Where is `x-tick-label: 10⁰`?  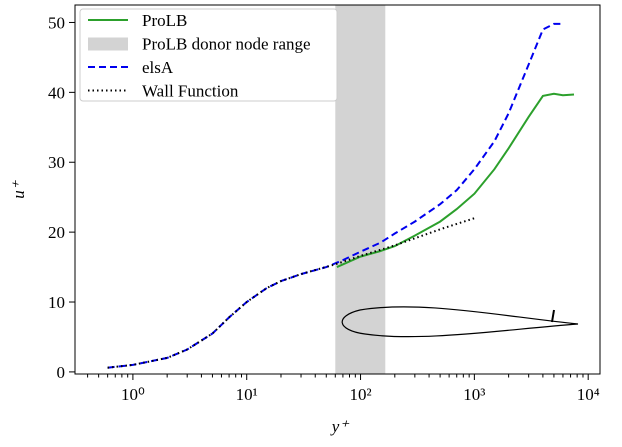
x-tick-label: 10⁰ is located at coordinates (133, 394).